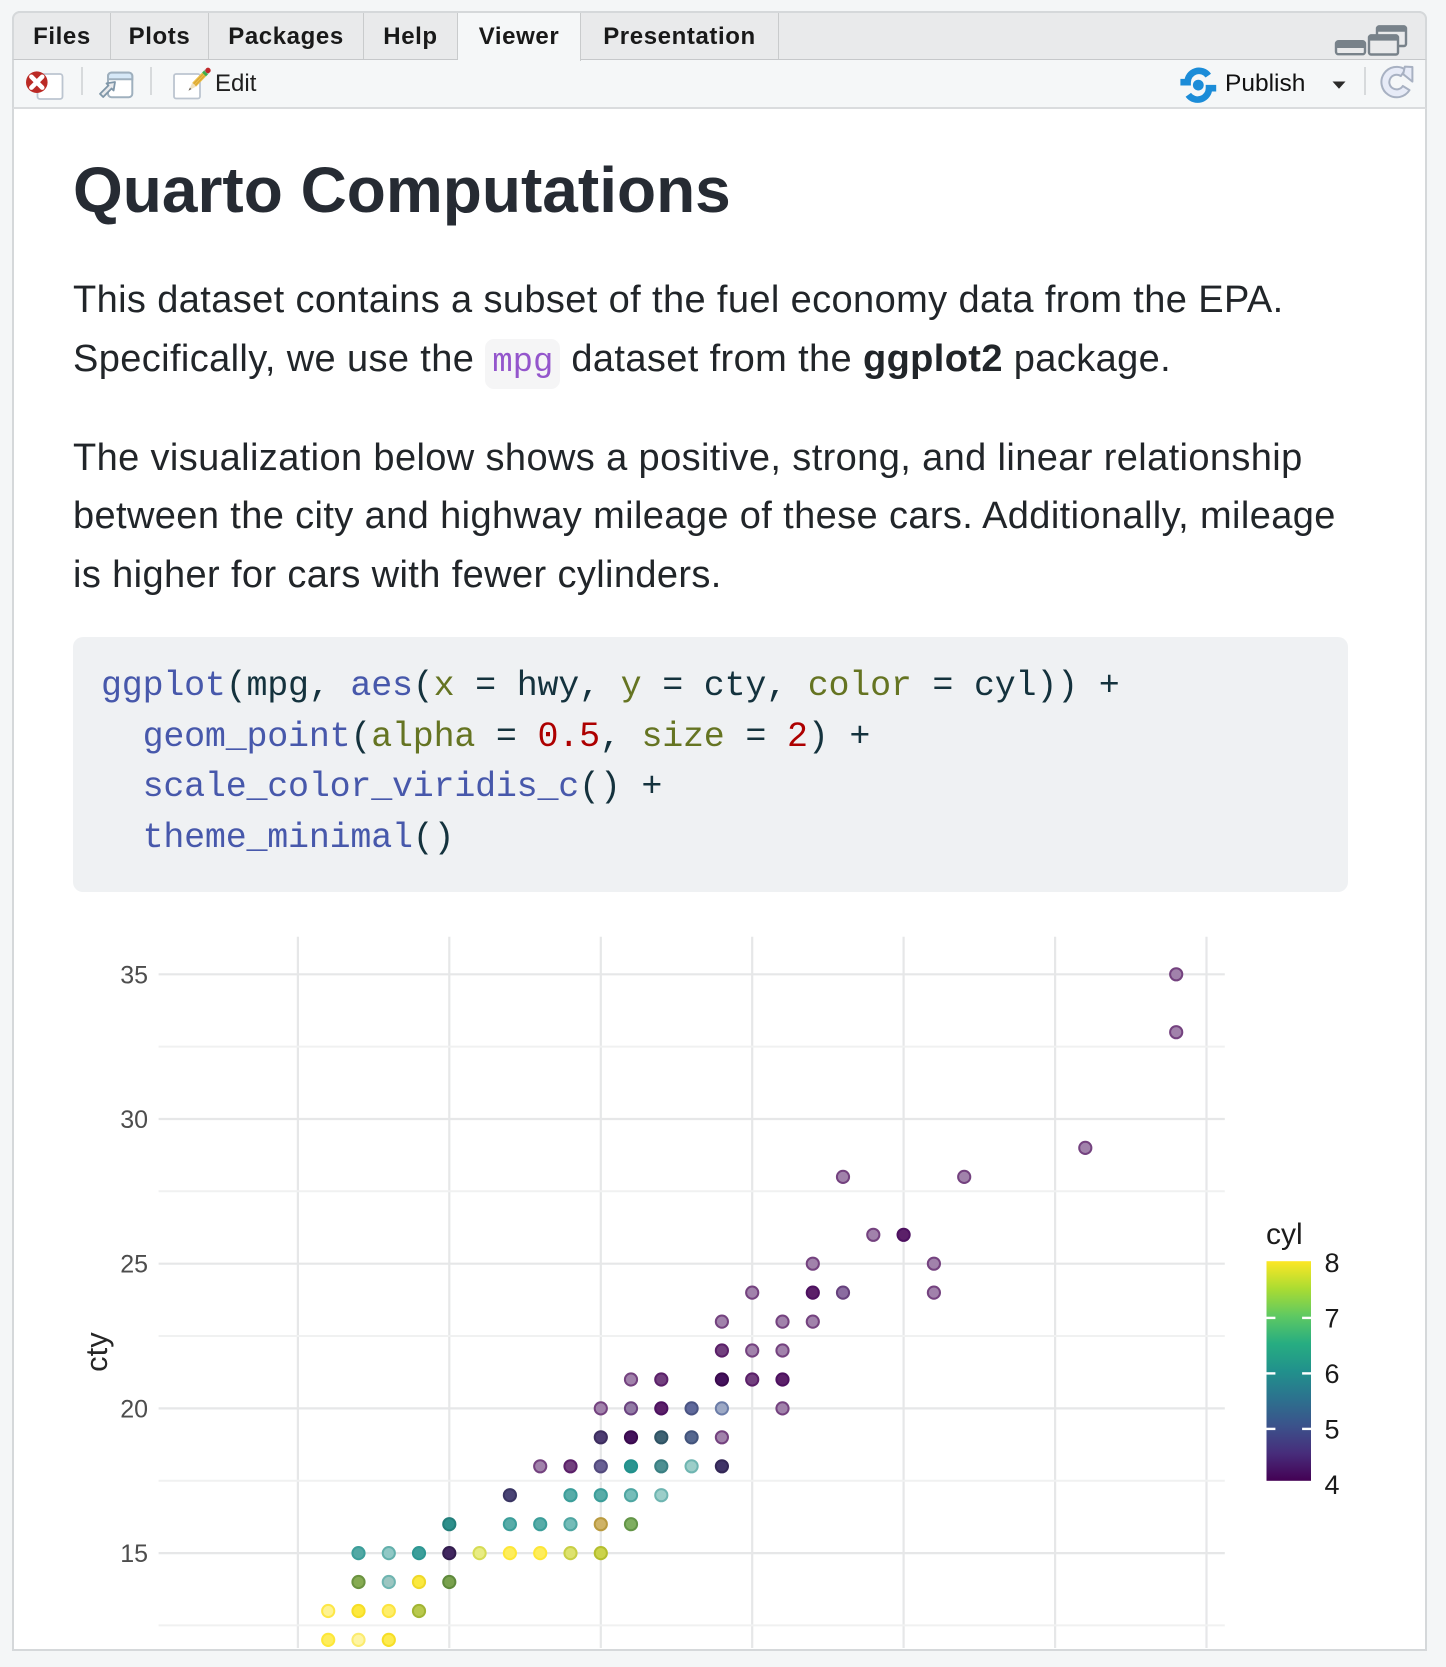 This screenshot has height=1667, width=1446. What do you see at coordinates (1332, 1485) in the screenshot?
I see `svg-text: 4` at bounding box center [1332, 1485].